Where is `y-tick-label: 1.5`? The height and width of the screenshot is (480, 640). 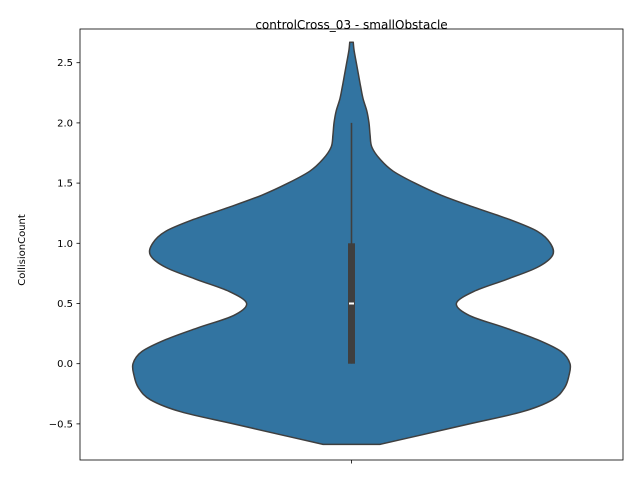
y-tick-label: 1.5 is located at coordinates (65, 184).